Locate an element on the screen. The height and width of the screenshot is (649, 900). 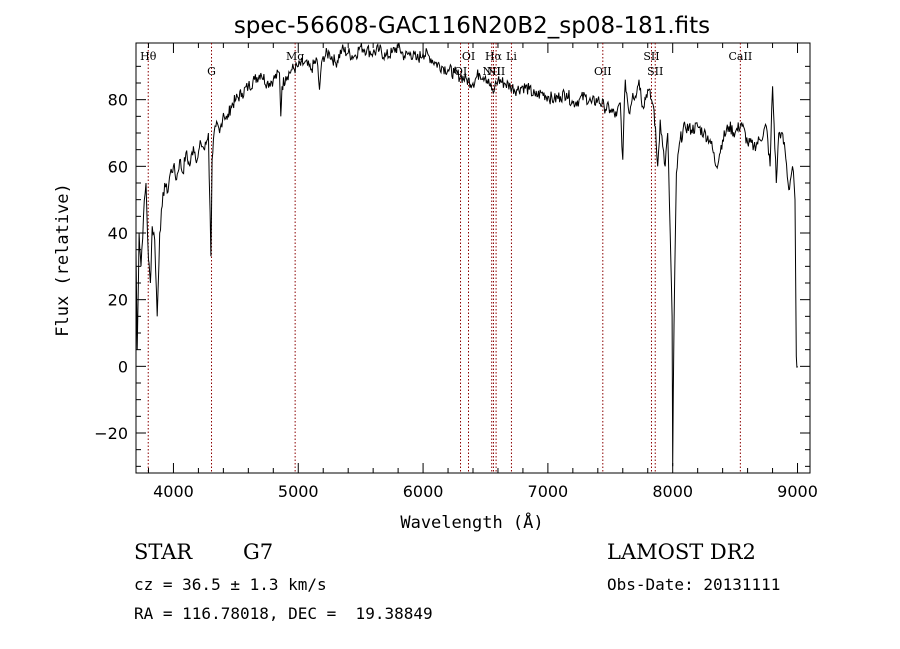
line-marker-label: Mg is located at coordinates (295, 56).